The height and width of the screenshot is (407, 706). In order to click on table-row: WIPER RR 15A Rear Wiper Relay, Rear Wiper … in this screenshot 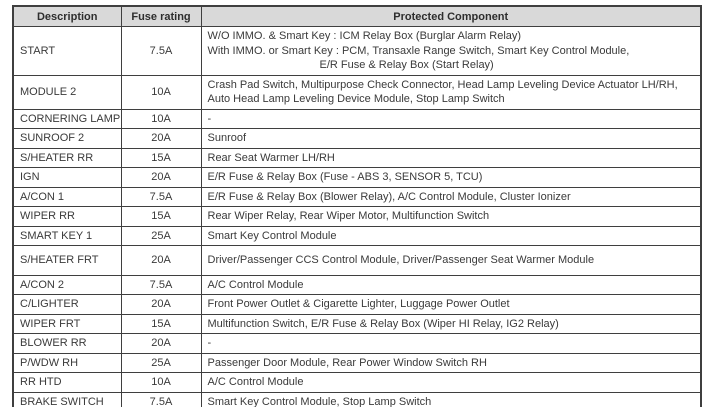, I will do `click(357, 216)`.